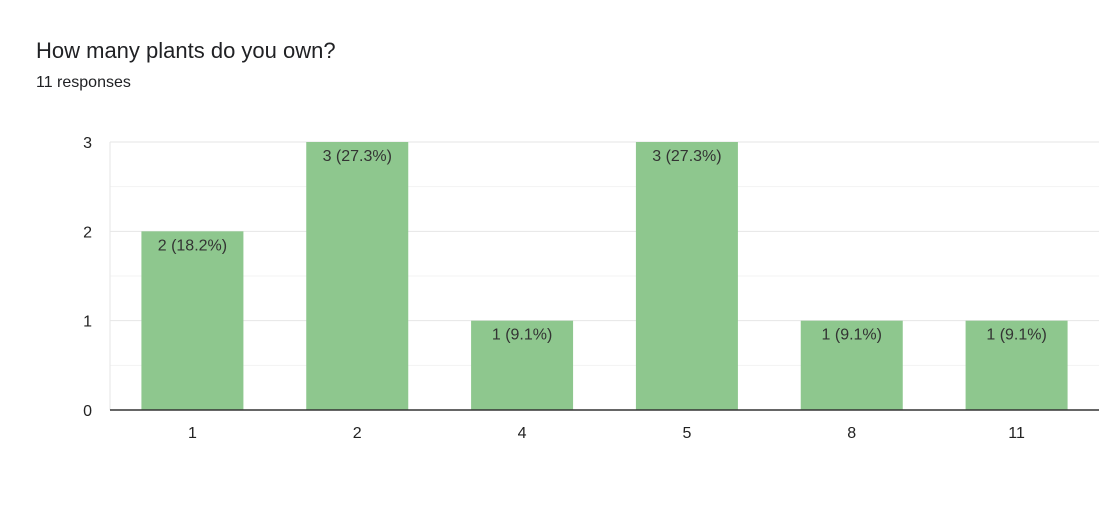  What do you see at coordinates (83, 82) in the screenshot?
I see `response-count: 11 responses` at bounding box center [83, 82].